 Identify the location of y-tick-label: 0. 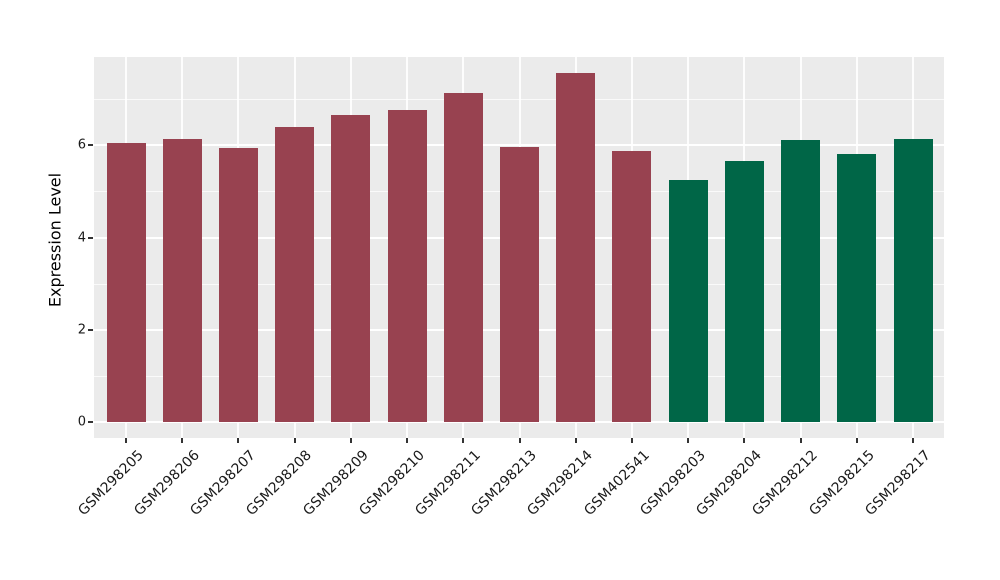
(81, 422).